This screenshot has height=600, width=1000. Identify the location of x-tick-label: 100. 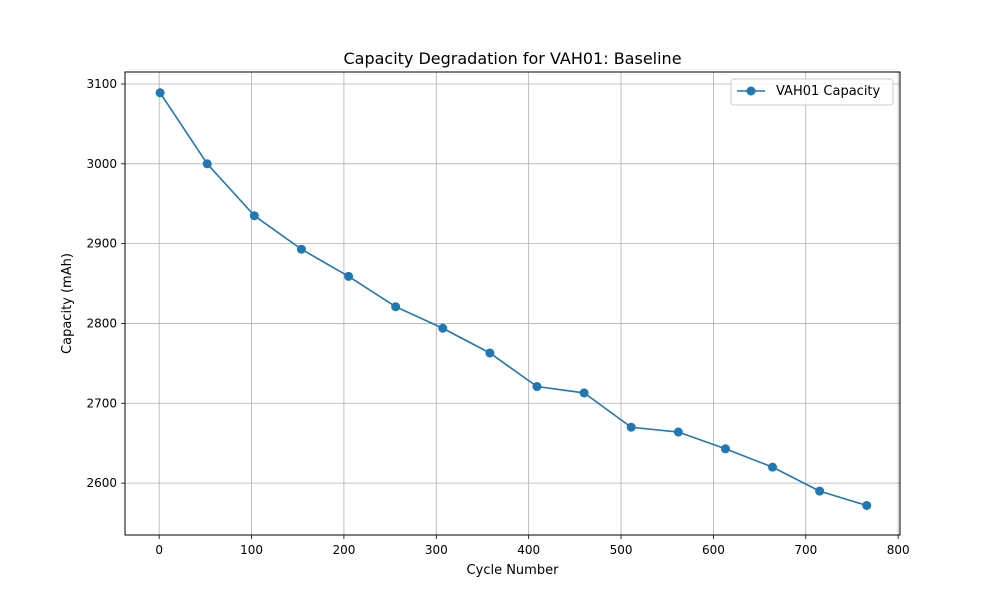
(251, 550).